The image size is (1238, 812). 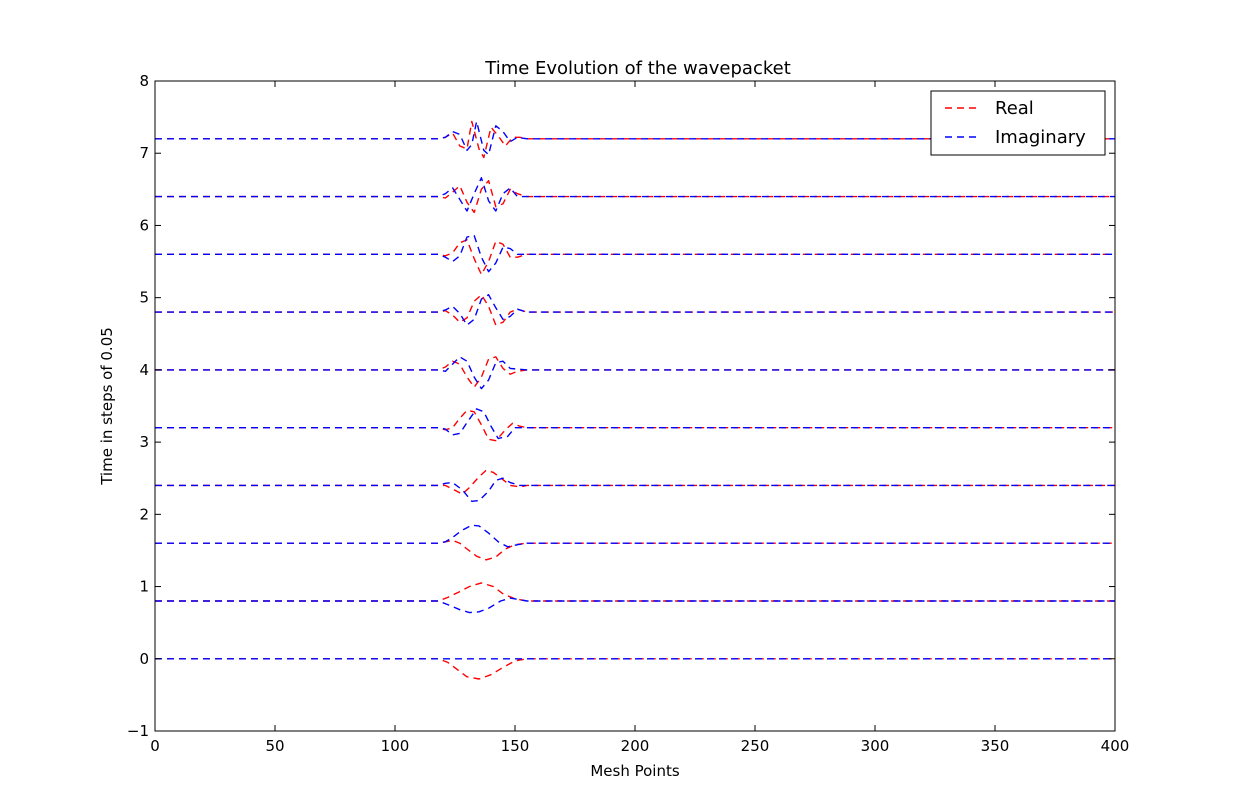 What do you see at coordinates (395, 746) in the screenshot?
I see `x-tick-label-2: 100` at bounding box center [395, 746].